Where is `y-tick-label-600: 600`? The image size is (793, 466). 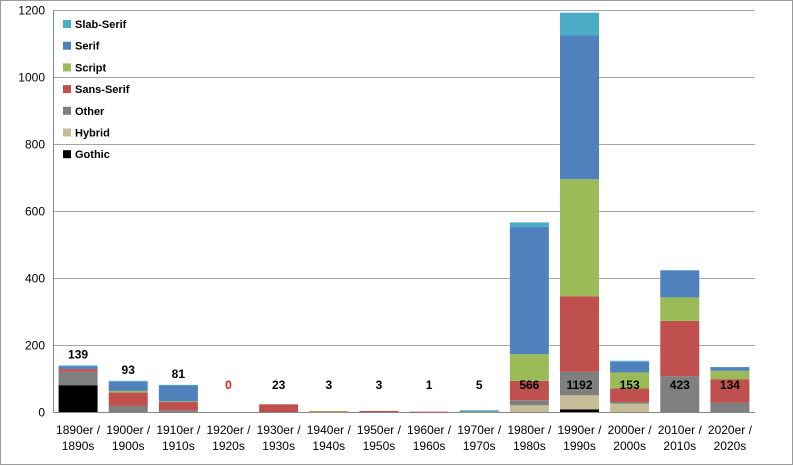 y-tick-label-600: 600 is located at coordinates (35, 212).